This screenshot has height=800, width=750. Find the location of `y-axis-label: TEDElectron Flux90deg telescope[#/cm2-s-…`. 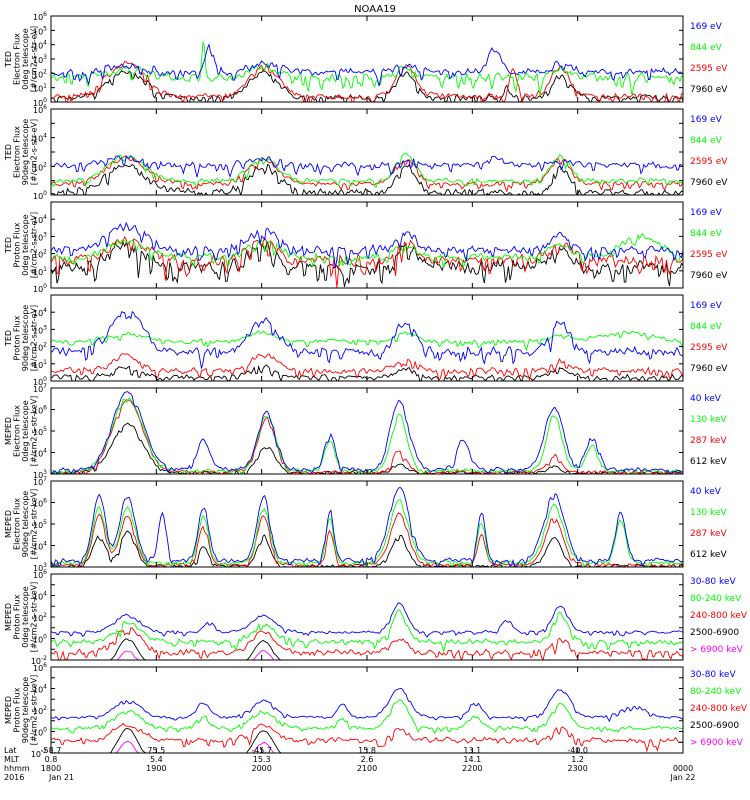

y-axis-label: TEDElectron Flux90deg telescope[#/cm2-s-… is located at coordinates (21, 152).